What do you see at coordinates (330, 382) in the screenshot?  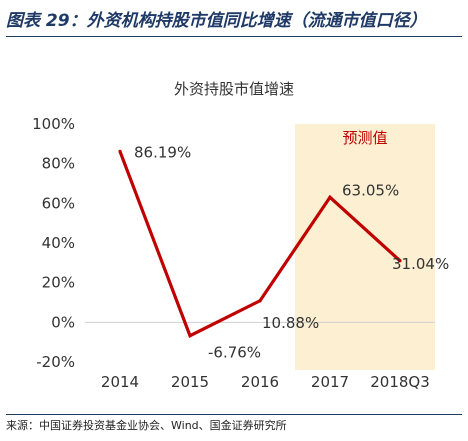 I see `x-tick-label: 2017` at bounding box center [330, 382].